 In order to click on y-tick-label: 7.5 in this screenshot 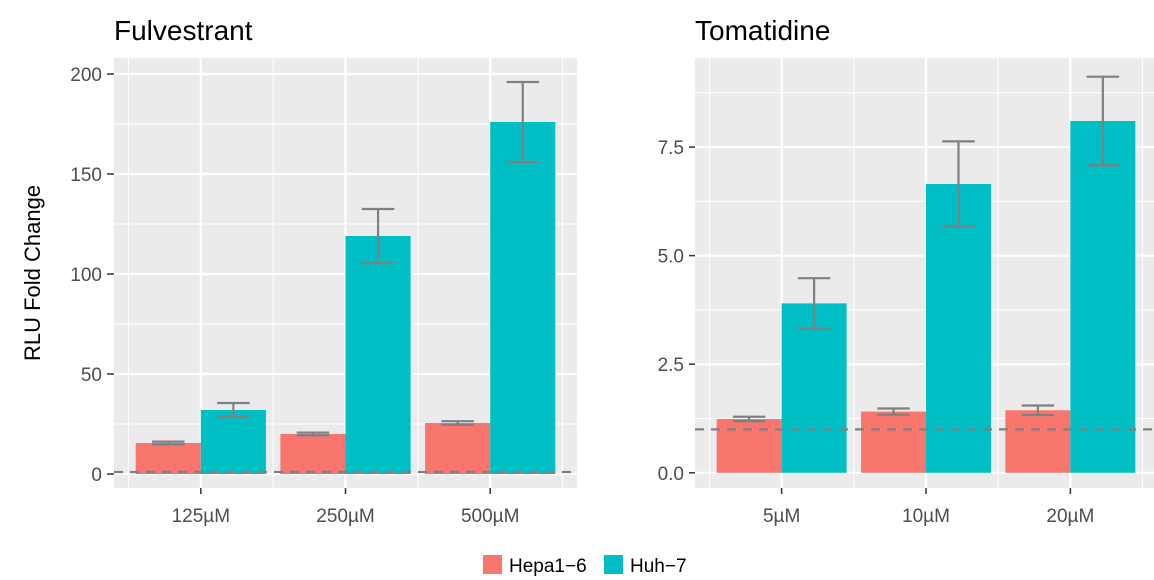, I will do `click(671, 148)`.